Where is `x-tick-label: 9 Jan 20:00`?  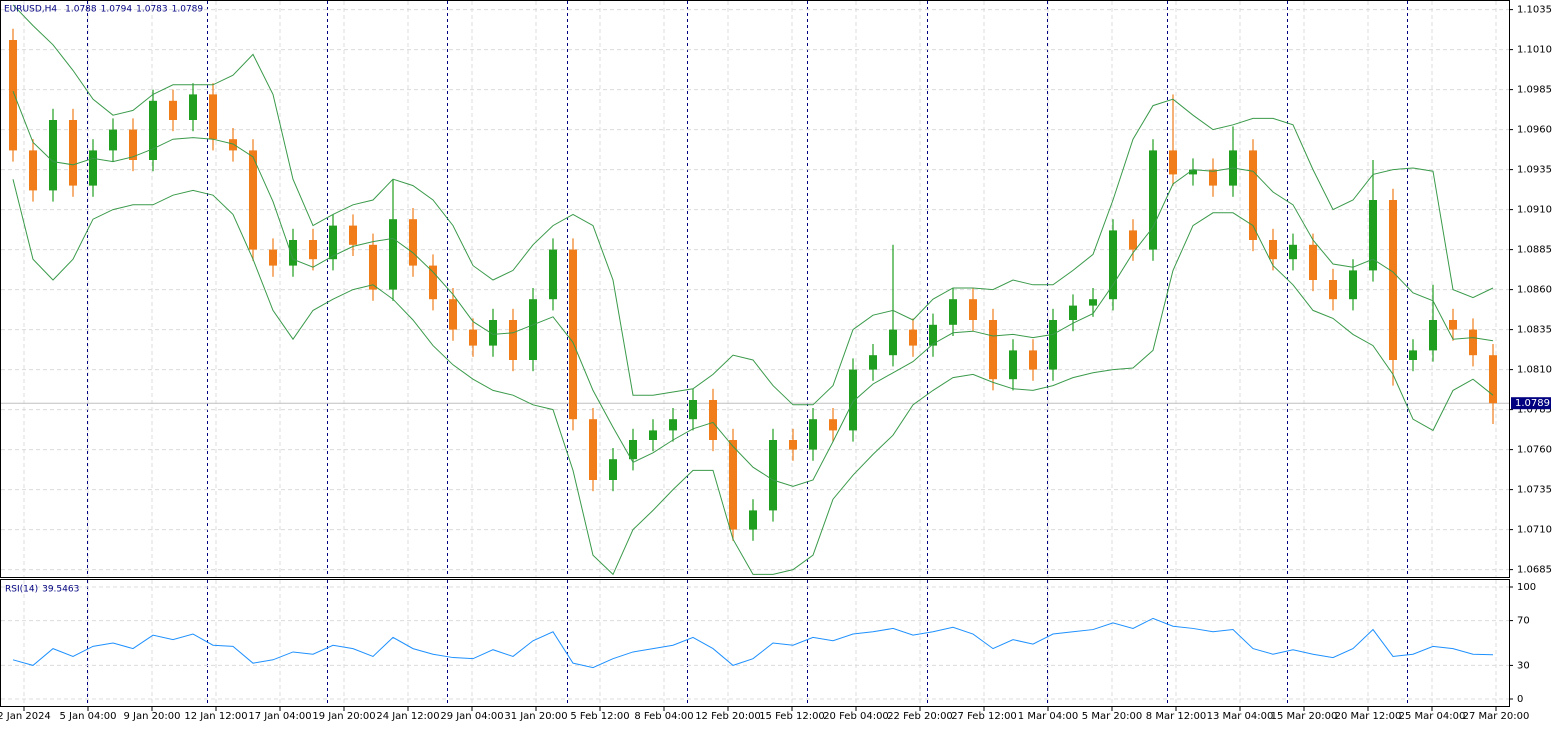 x-tick-label: 9 Jan 20:00 is located at coordinates (152, 716).